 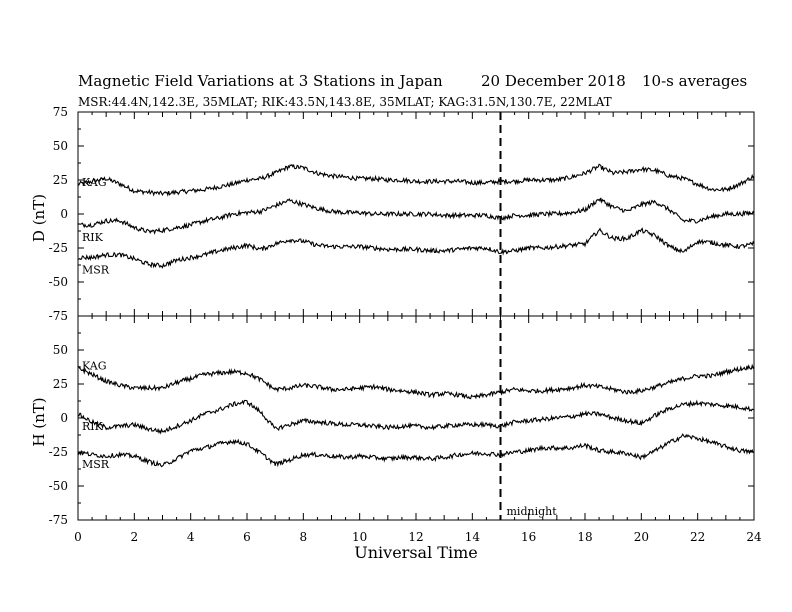 What do you see at coordinates (191, 537) in the screenshot?
I see `x-tick-label: 4` at bounding box center [191, 537].